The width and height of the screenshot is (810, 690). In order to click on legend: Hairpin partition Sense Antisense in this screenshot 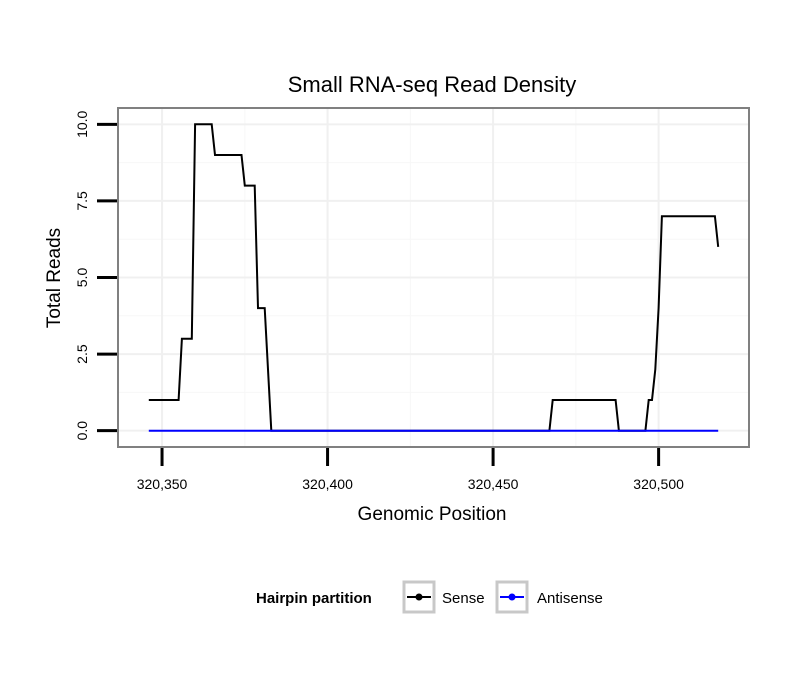, I will do `click(429, 597)`.